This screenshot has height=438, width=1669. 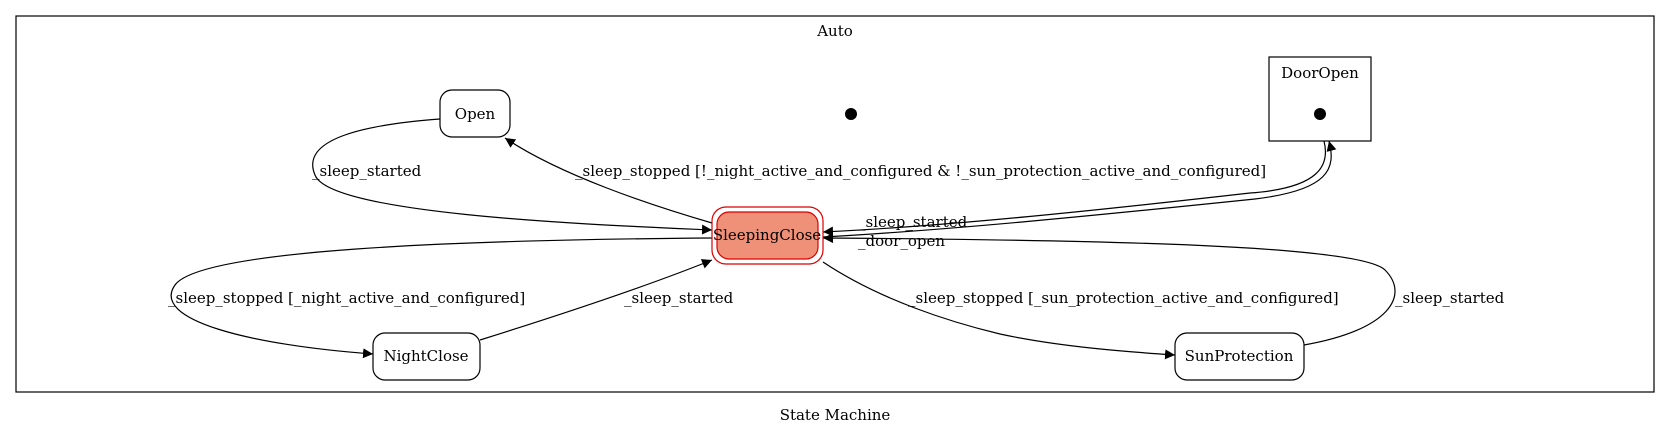 I want to click on edge-label-sleeping-to-door: _door_open, so click(x=901, y=241).